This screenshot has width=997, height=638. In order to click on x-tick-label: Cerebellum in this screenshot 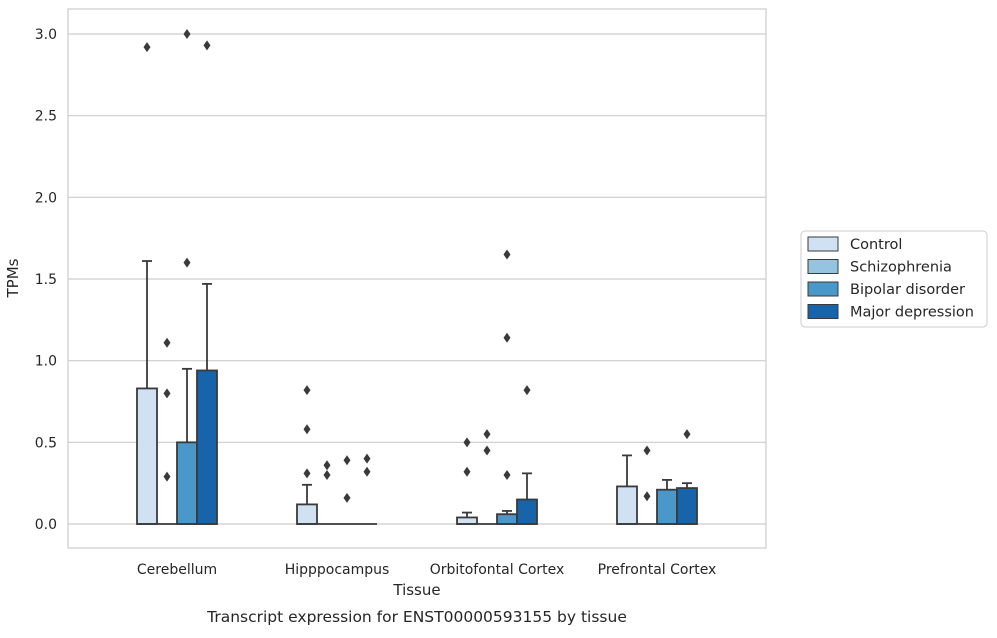, I will do `click(177, 570)`.